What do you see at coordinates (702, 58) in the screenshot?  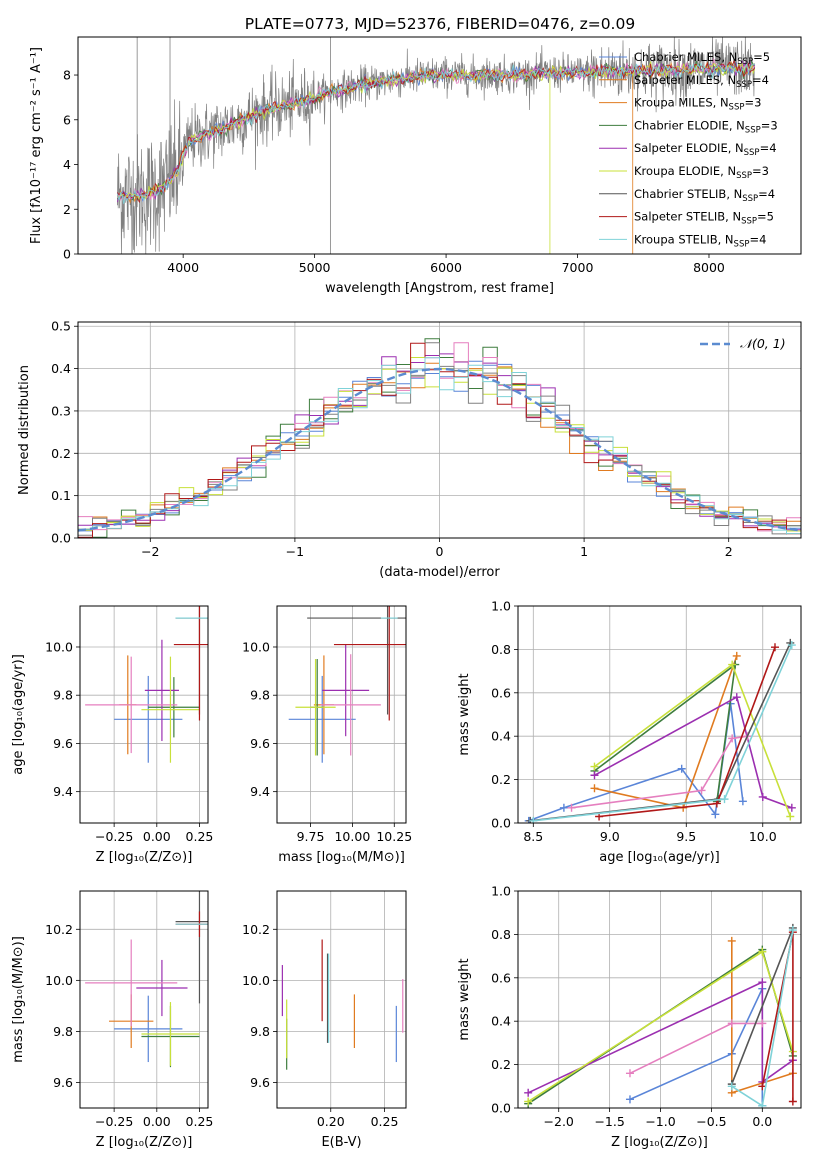 I see `legend-entry: Chabrier MILES, NSSP=5` at bounding box center [702, 58].